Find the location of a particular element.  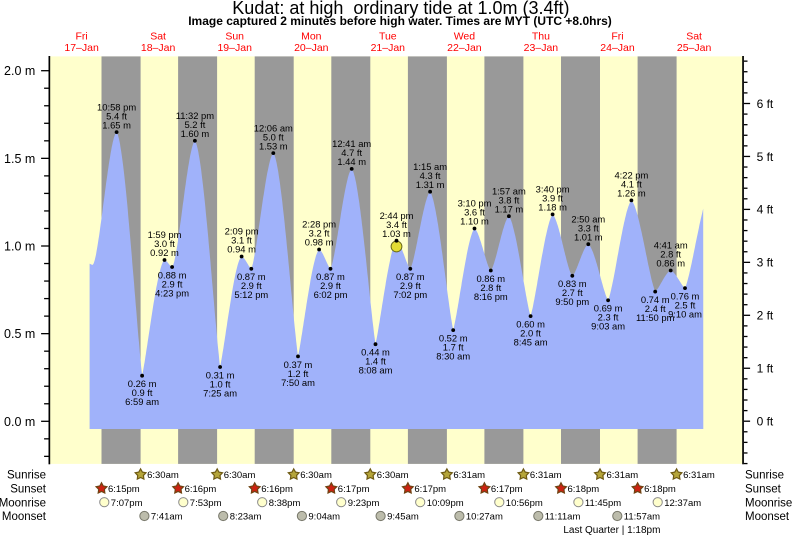

svg-text: 1.18 m is located at coordinates (552, 207).